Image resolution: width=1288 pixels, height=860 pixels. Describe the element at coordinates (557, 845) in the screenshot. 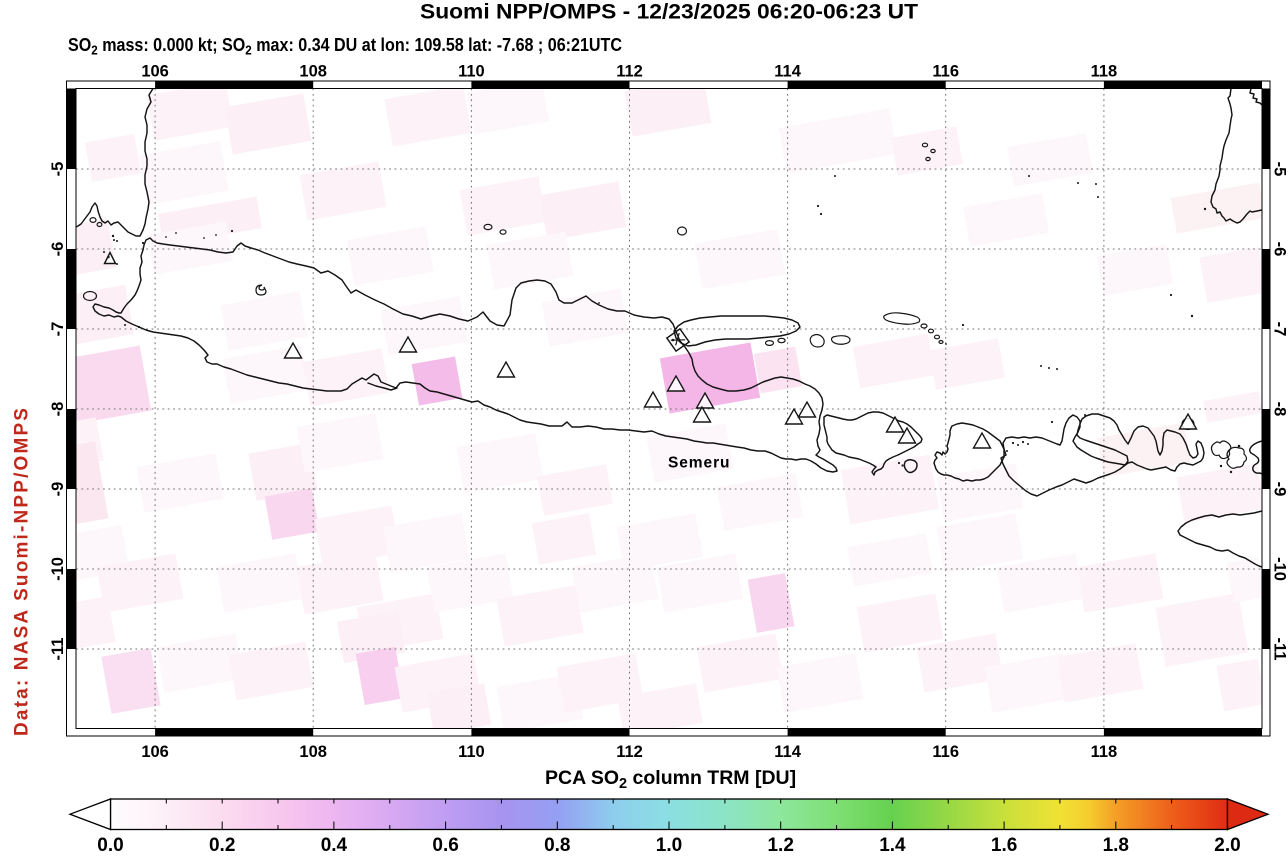

I see `svg-text: 0.8` at that location.